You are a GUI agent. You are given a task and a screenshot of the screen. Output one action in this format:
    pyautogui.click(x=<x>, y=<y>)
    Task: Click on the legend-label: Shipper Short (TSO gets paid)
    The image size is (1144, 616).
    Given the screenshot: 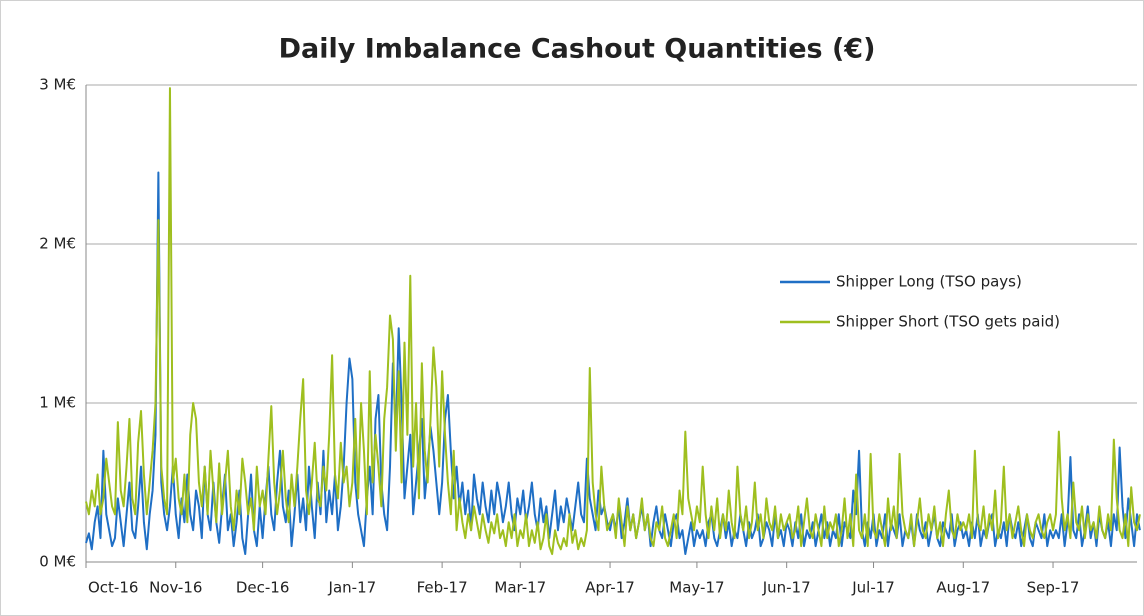 What is the action you would take?
    pyautogui.click(x=948, y=322)
    